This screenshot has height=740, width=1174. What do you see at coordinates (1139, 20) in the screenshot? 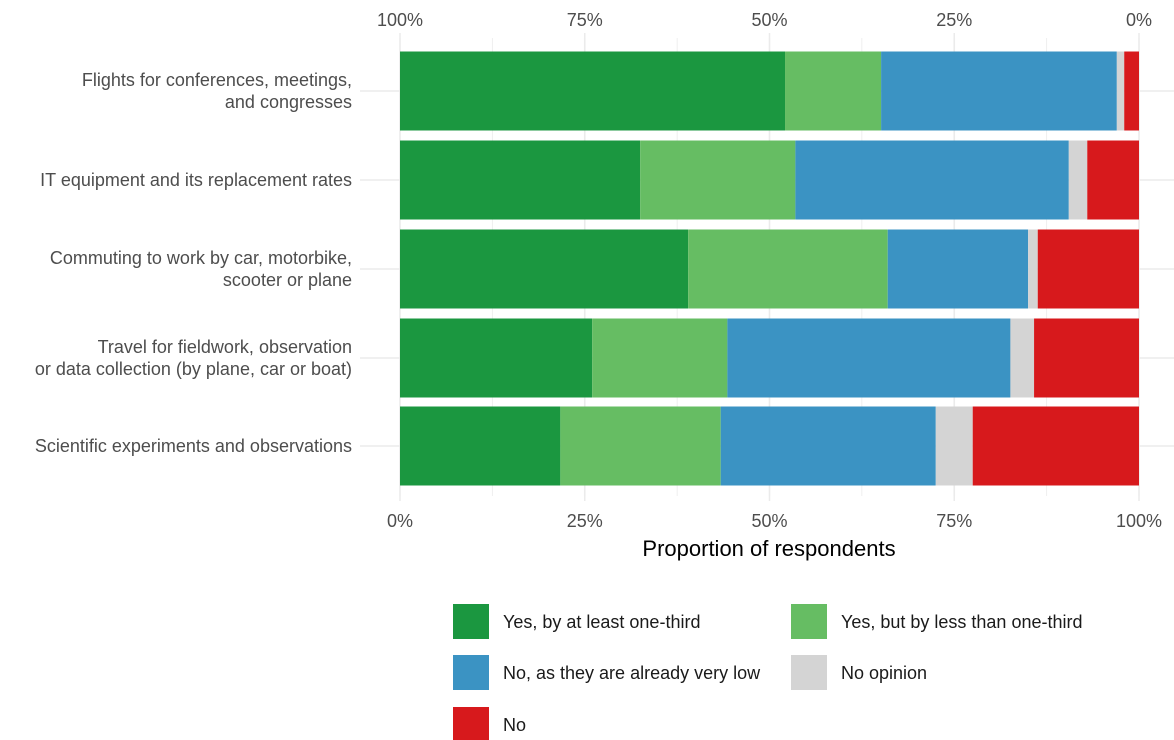
I see `top-tick-label: 0%` at bounding box center [1139, 20].